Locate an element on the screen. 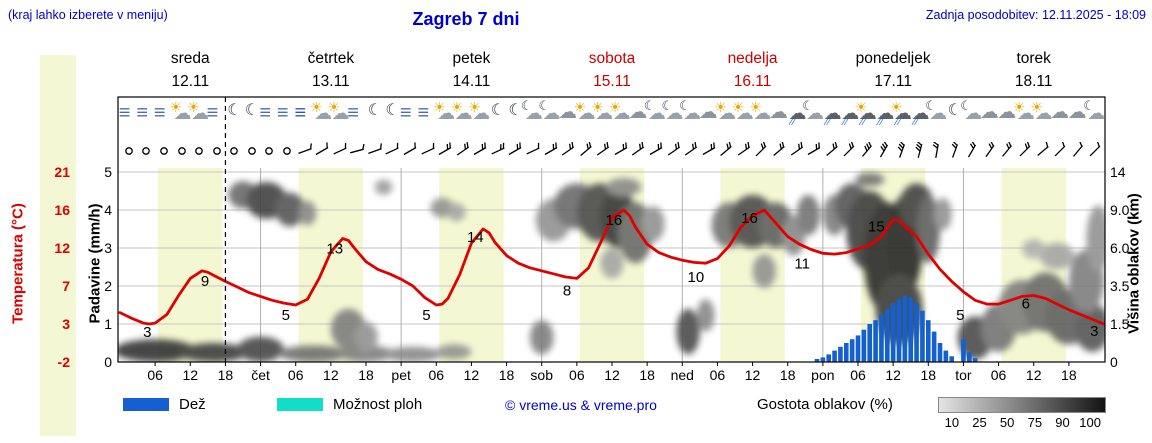 Image resolution: width=1152 pixels, height=443 pixels. time-axis-label: ned is located at coordinates (682, 375).